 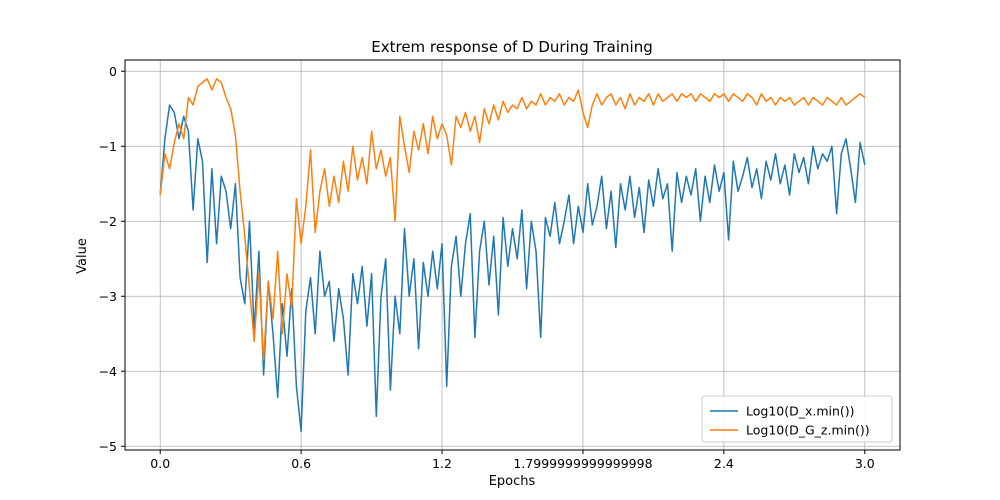 I want to click on y-tick-label: −2, so click(x=108, y=221).